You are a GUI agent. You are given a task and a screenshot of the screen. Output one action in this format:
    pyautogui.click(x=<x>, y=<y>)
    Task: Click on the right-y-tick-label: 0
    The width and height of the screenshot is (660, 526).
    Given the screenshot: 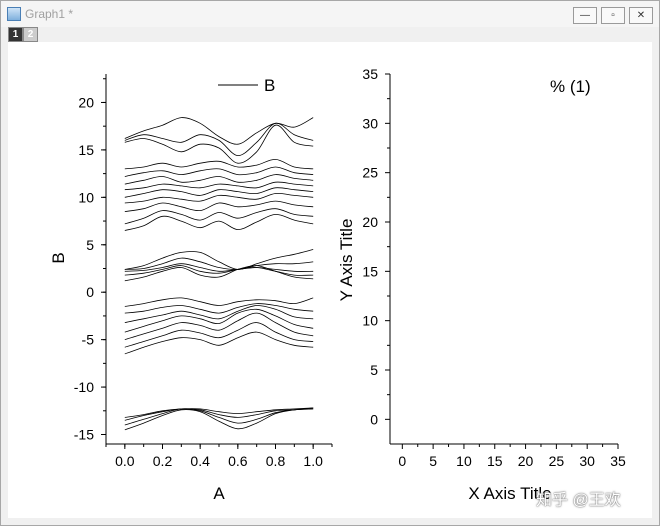 What is the action you would take?
    pyautogui.click(x=374, y=419)
    